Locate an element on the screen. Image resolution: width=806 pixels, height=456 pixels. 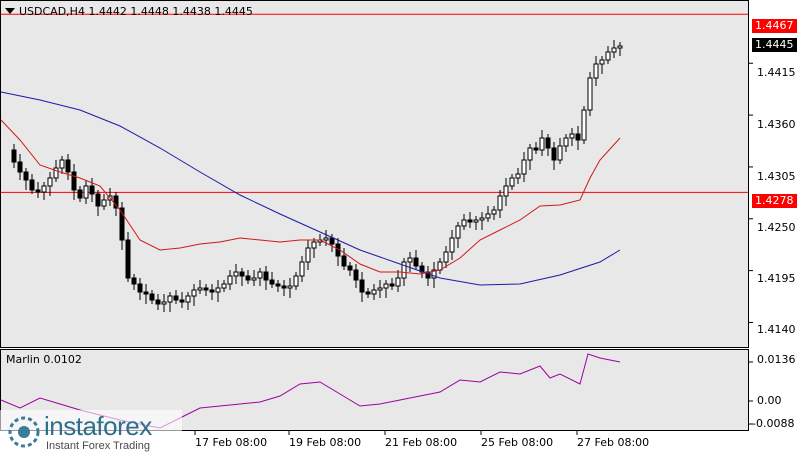
time-axis-label: 19 Feb 08:00 is located at coordinates (325, 442).